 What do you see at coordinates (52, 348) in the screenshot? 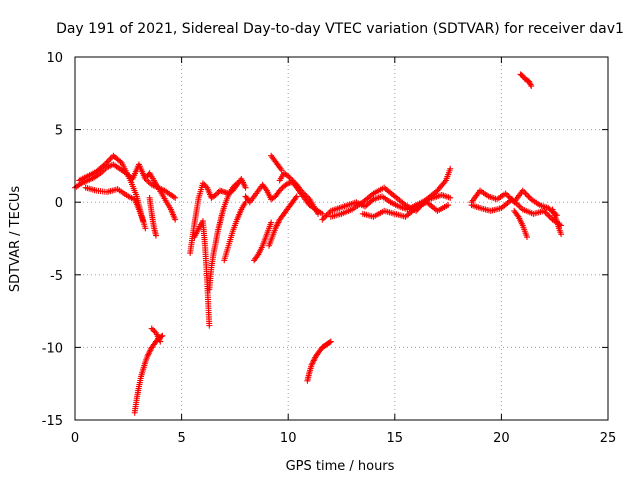
I see `y-tick-label: -10` at bounding box center [52, 348].